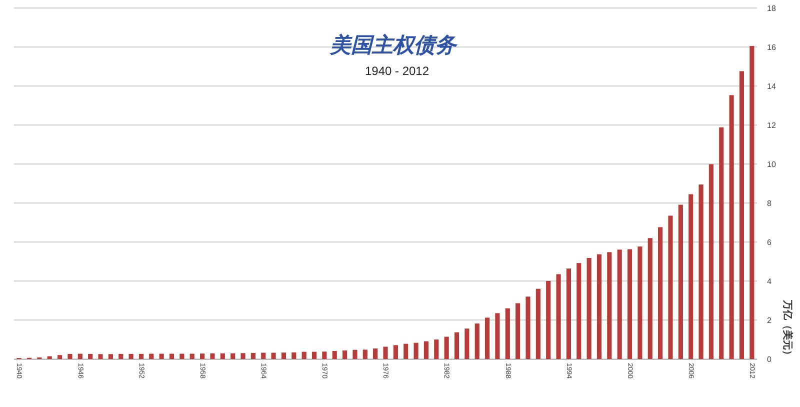 This screenshot has width=800, height=407. Describe the element at coordinates (771, 86) in the screenshot. I see `y-tick-label: 14` at that location.